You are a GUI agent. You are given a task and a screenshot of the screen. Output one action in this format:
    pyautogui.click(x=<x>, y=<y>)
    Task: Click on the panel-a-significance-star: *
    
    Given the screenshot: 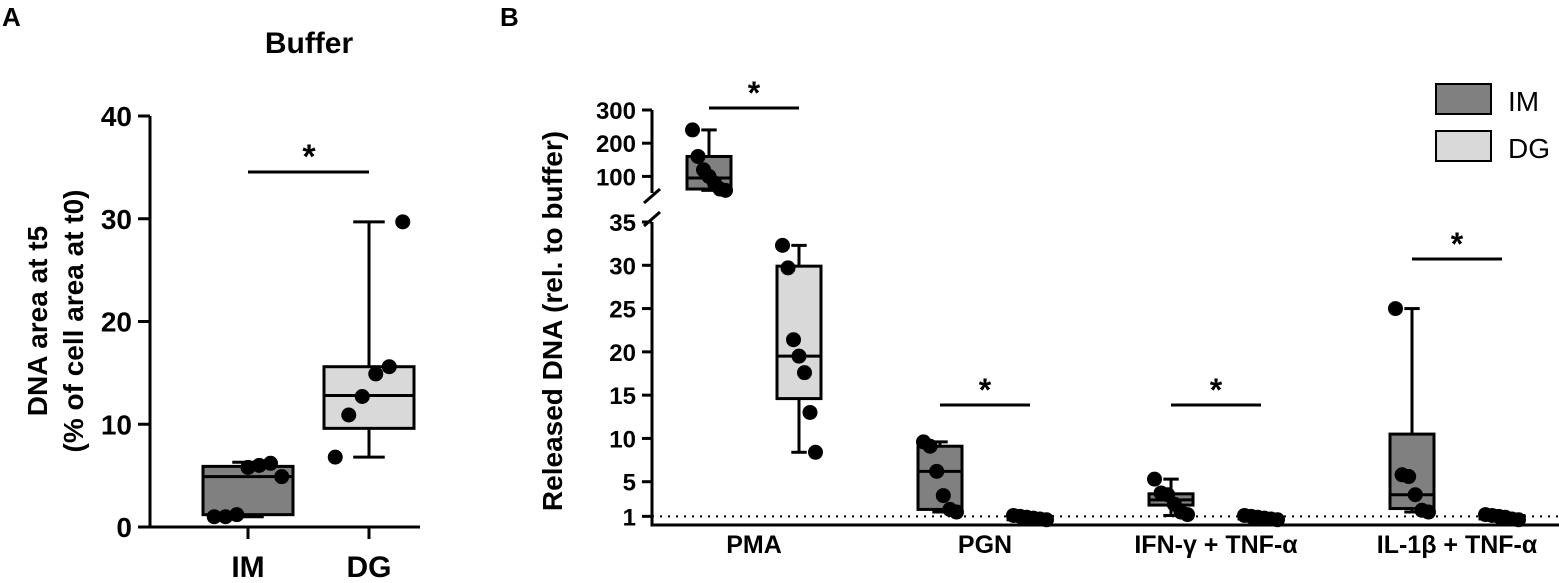 What is the action you would take?
    pyautogui.click(x=309, y=157)
    